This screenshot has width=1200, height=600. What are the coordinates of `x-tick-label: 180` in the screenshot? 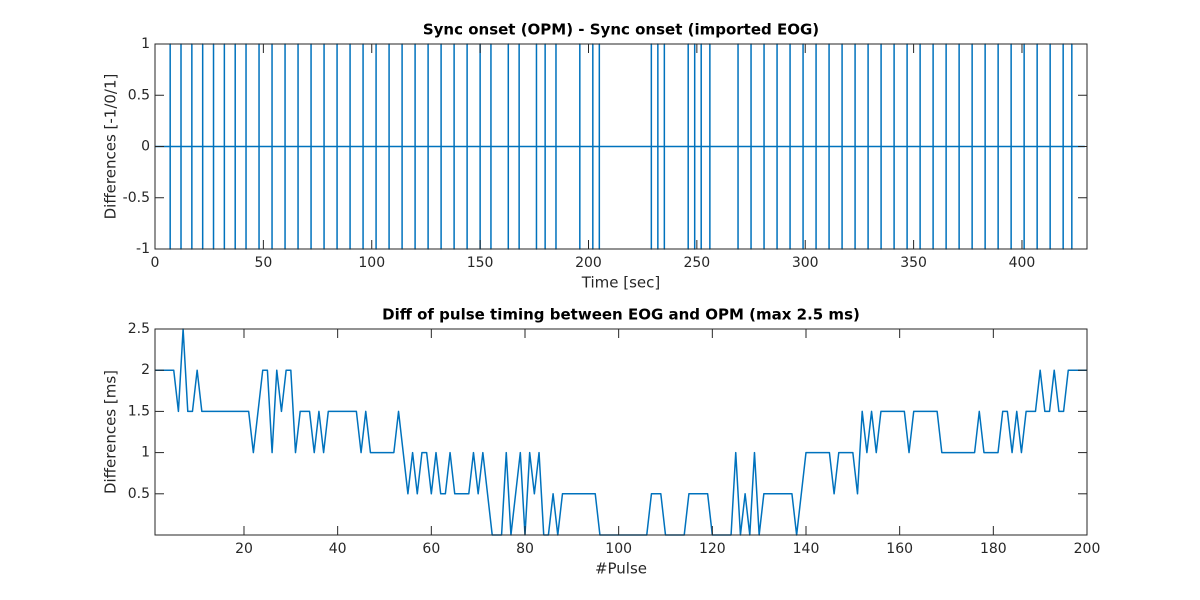 It's located at (993, 549).